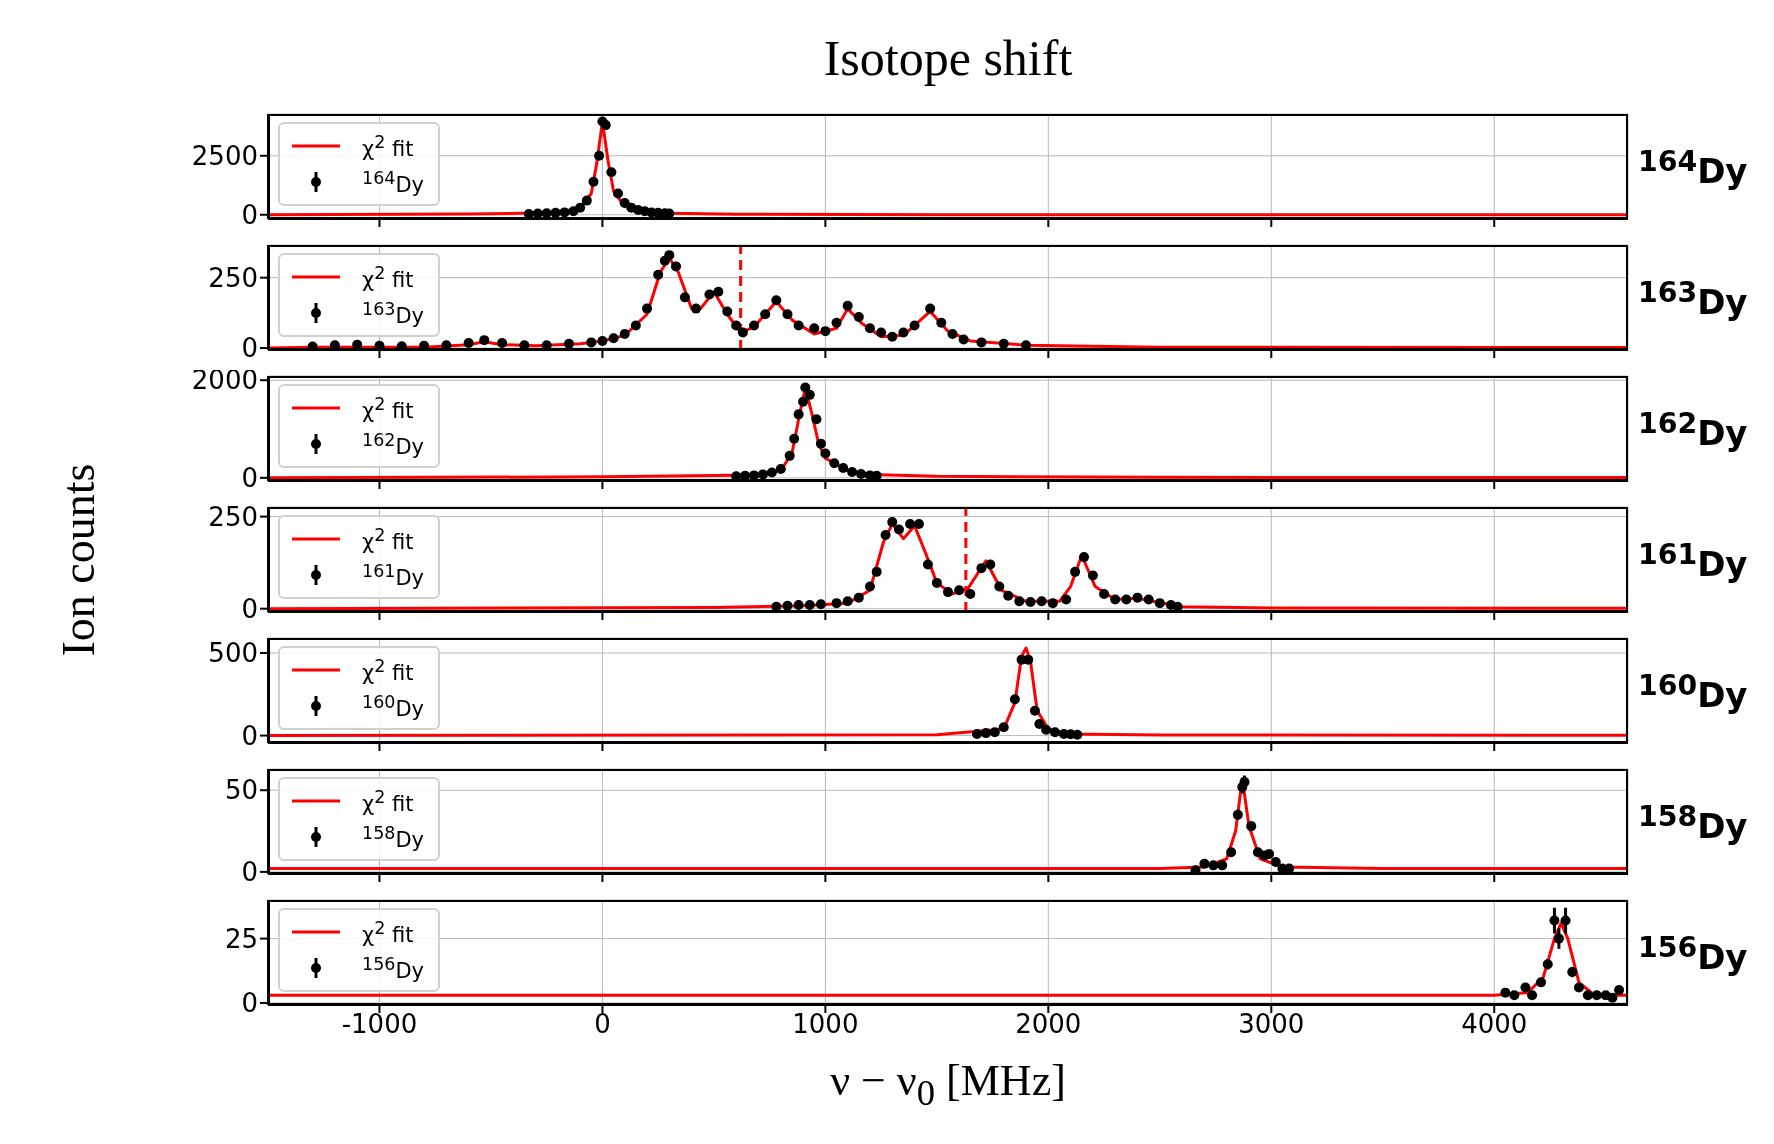 This screenshot has height=1144, width=1774. I want to click on x-axis-title: ν − ν$_{0}$ [MHz], so click(948, 1084).